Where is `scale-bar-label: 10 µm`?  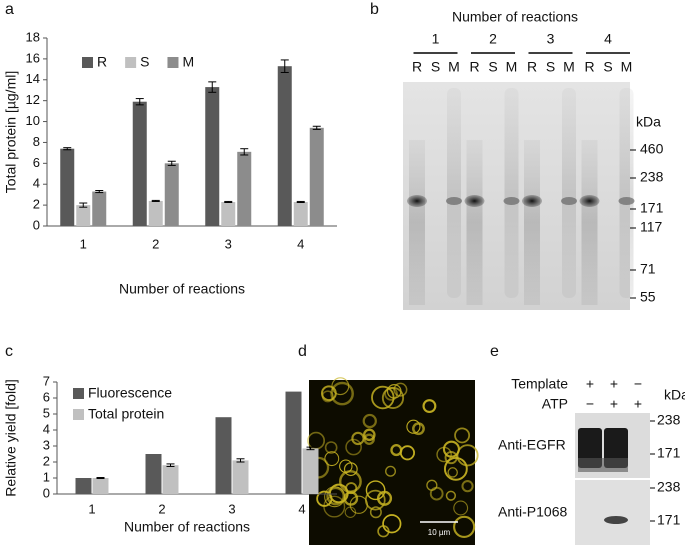 scale-bar-label: 10 µm is located at coordinates (439, 532).